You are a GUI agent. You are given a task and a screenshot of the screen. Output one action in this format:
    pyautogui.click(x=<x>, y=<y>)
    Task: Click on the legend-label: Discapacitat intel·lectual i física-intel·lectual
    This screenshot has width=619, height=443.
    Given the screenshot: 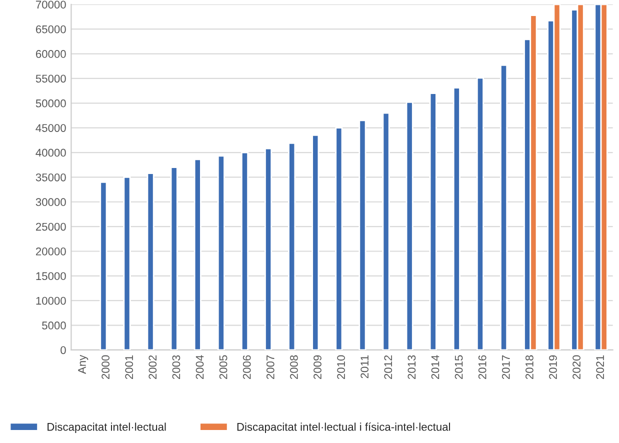 What is the action you would take?
    pyautogui.click(x=343, y=427)
    